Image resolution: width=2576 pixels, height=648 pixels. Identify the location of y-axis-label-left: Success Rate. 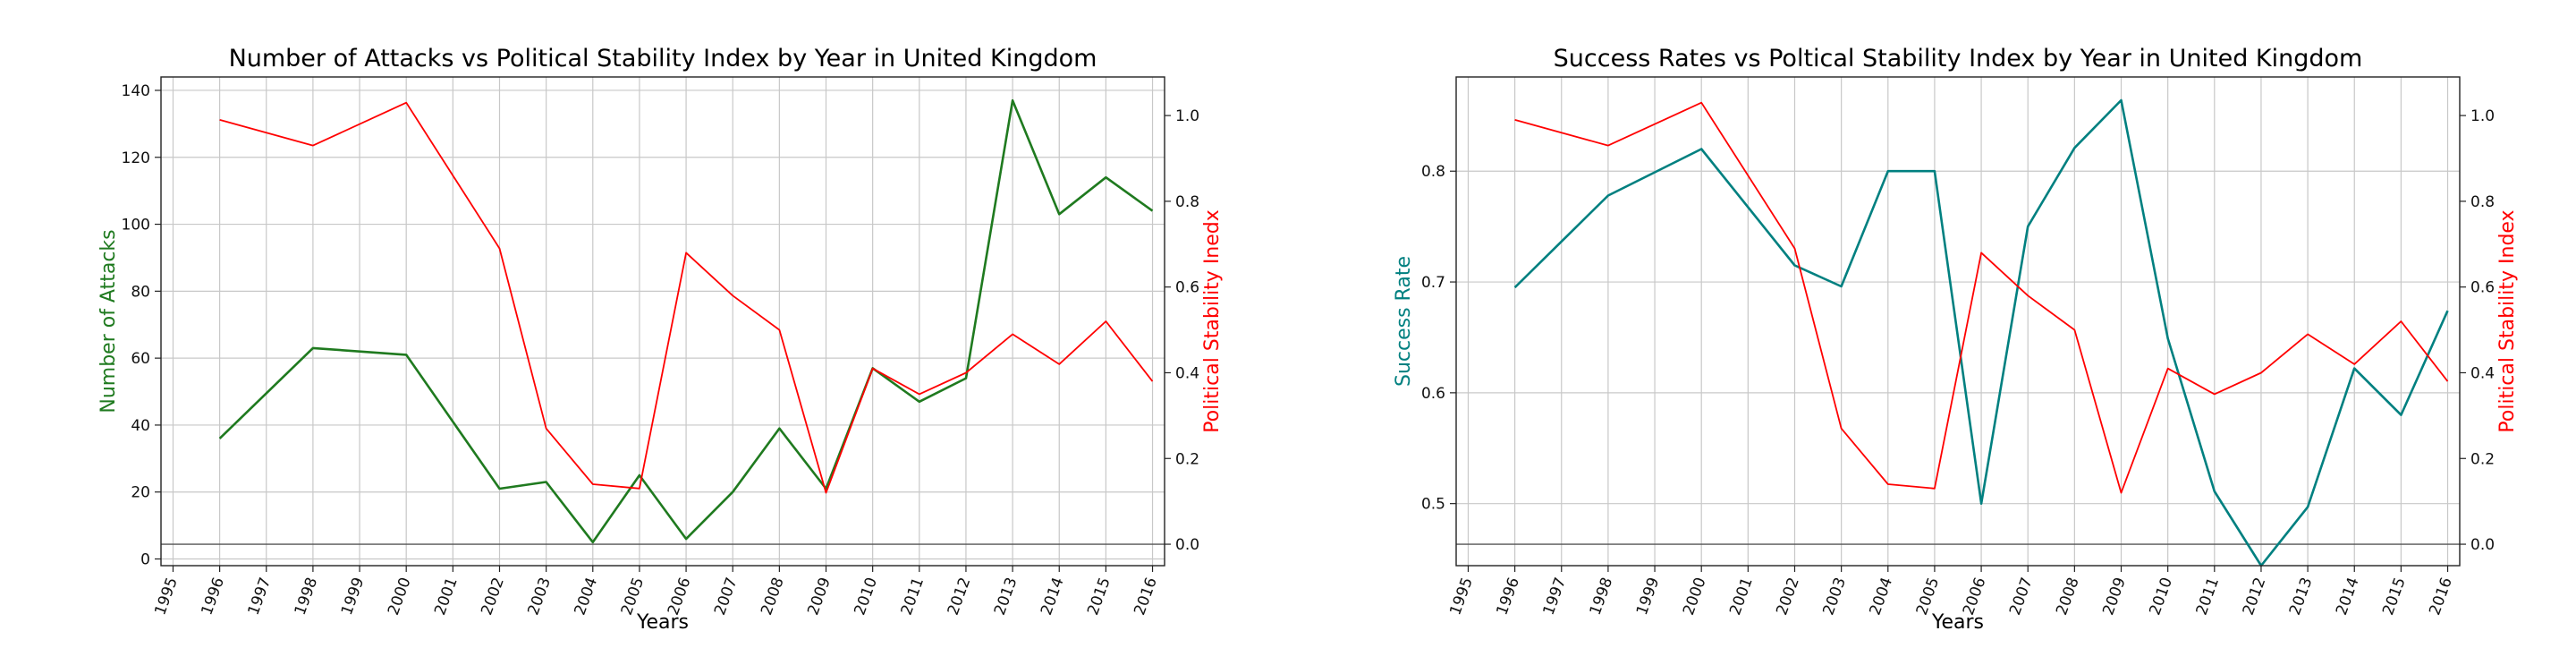
(1404, 322).